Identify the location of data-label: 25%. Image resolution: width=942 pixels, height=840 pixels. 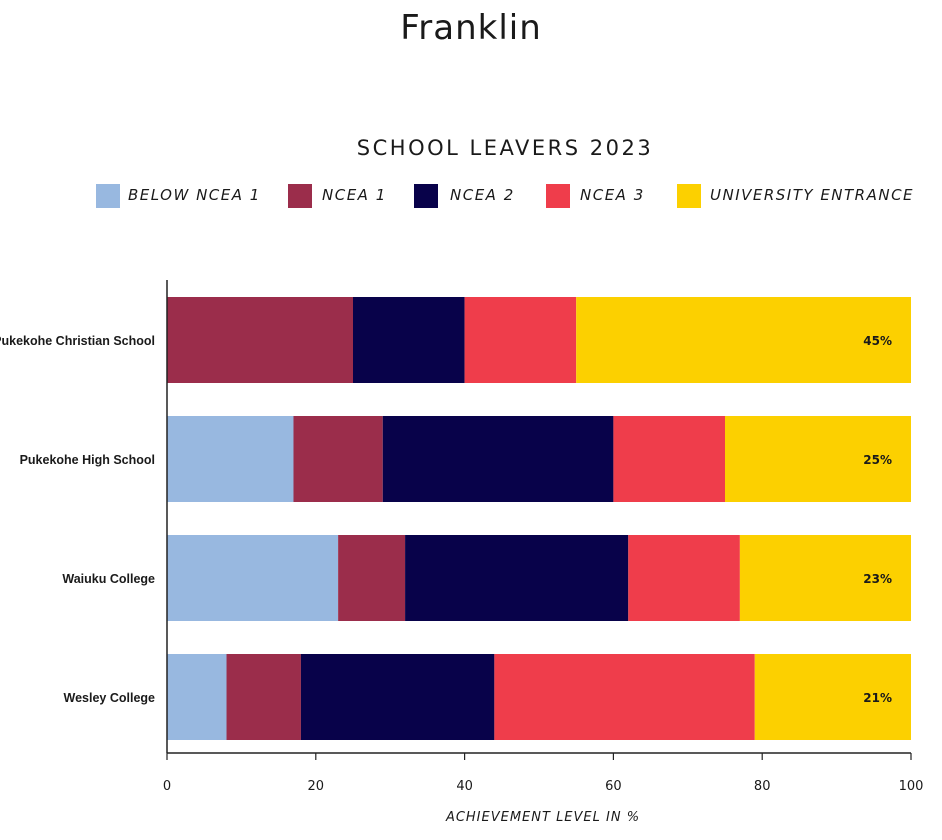
(877, 460).